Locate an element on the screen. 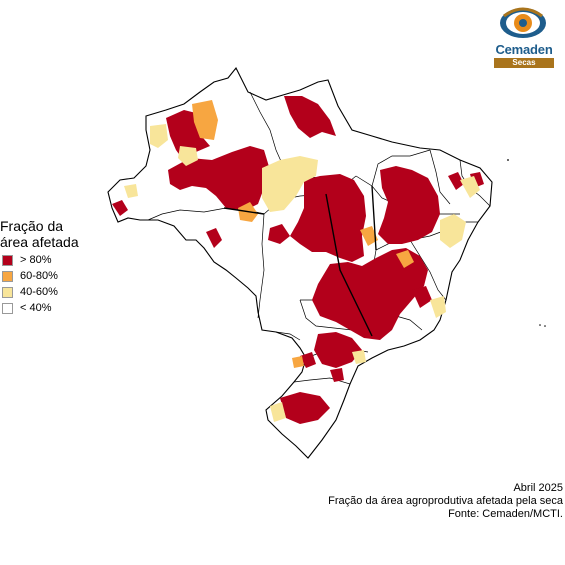 This screenshot has height=565, width=565. legend-title-line1: Fração da is located at coordinates (32, 226).